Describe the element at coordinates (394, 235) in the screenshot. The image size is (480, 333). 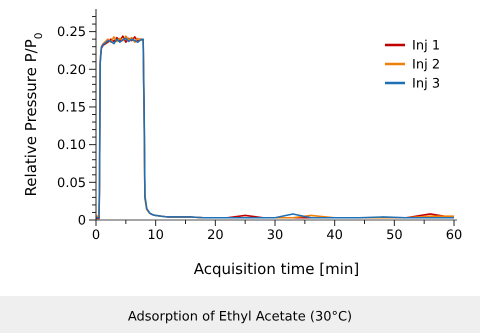
I see `x-tick-label: 50` at that location.